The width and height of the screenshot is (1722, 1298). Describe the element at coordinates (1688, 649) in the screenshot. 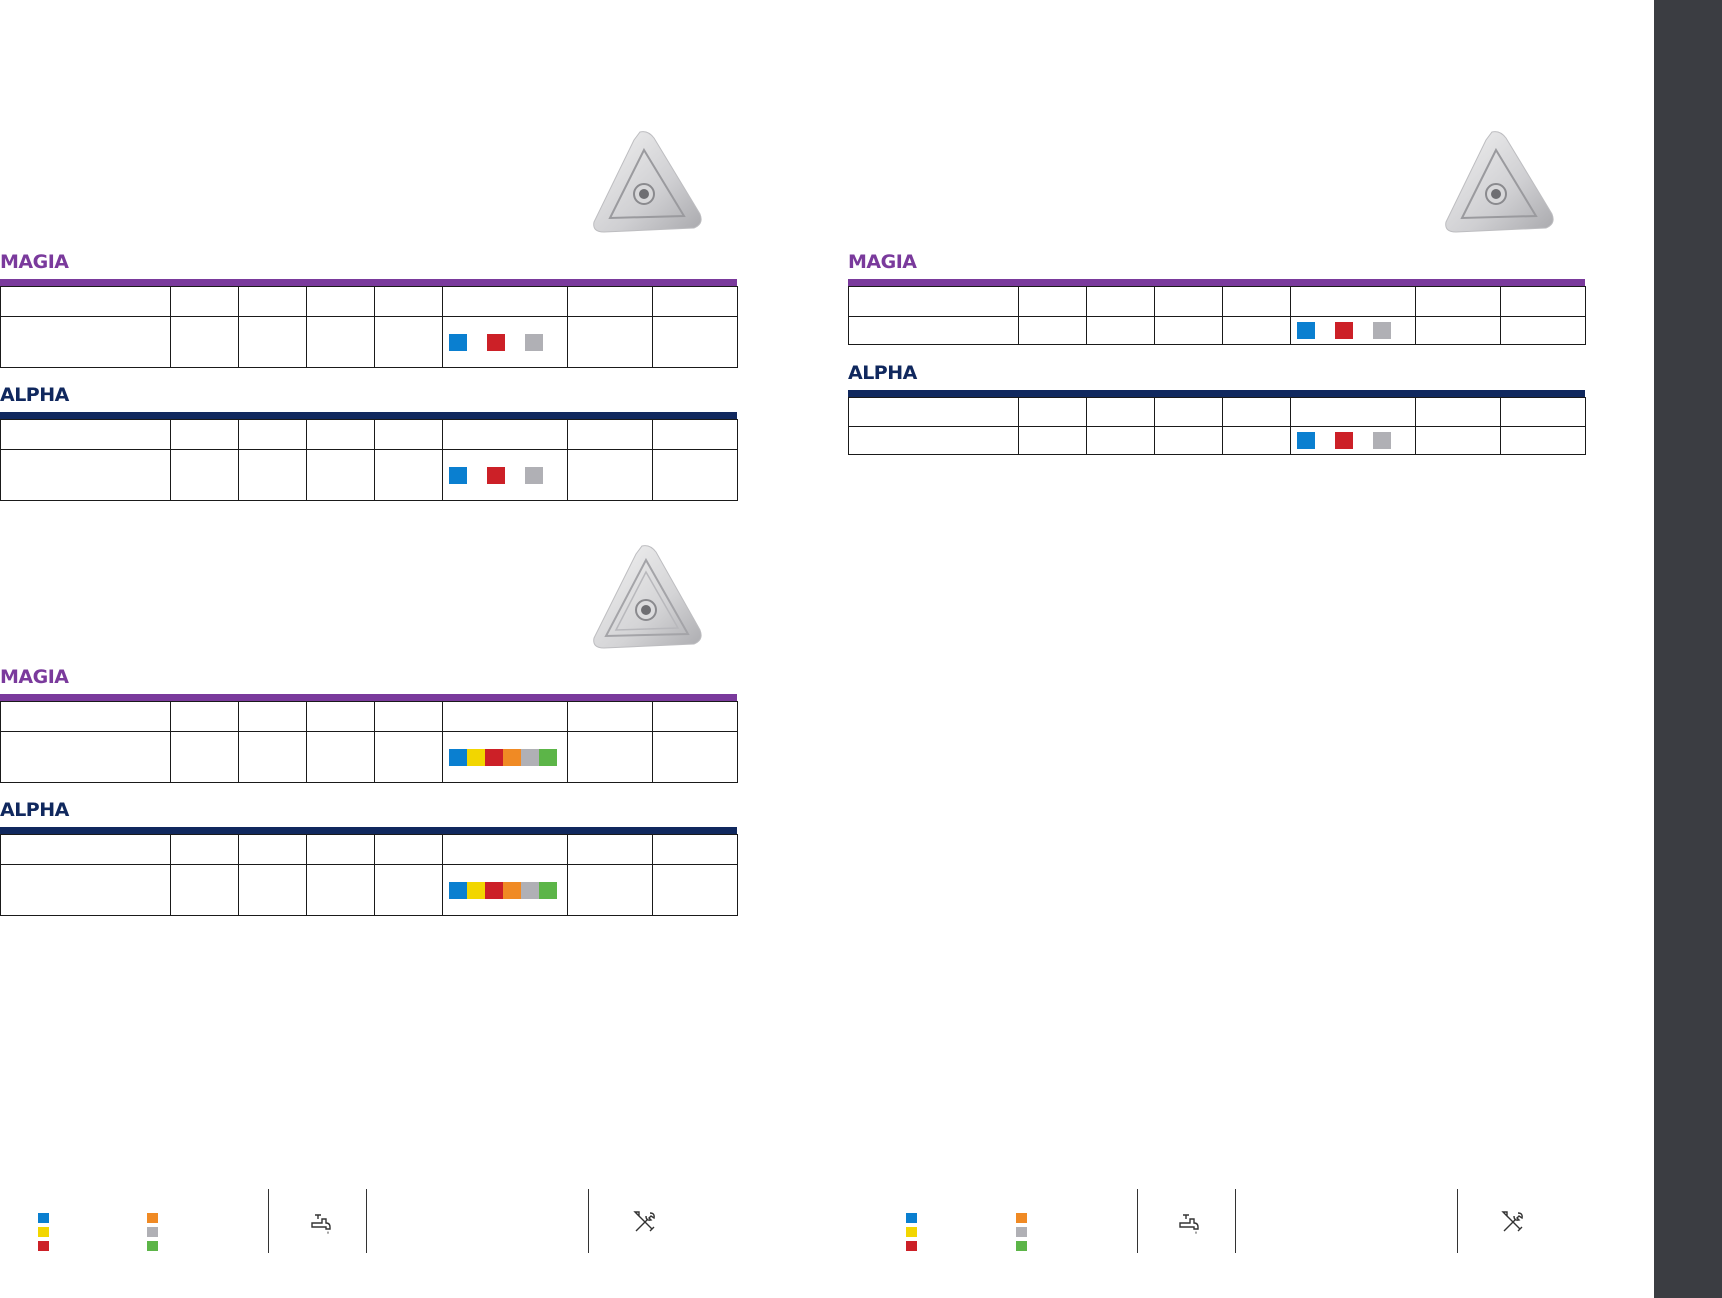

I see `side-band` at that location.